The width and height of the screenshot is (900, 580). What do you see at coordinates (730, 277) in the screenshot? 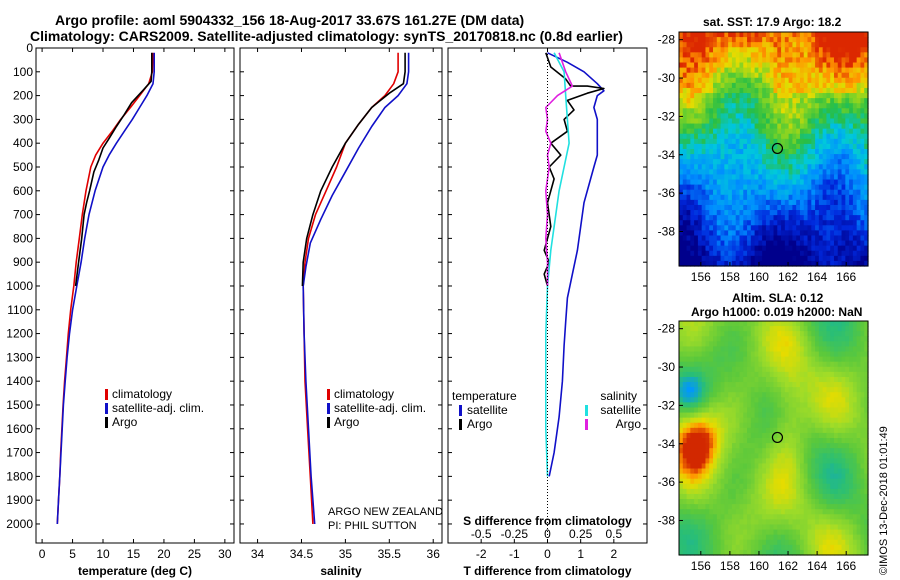
I see `map-x-tick-label: 158` at bounding box center [730, 277].